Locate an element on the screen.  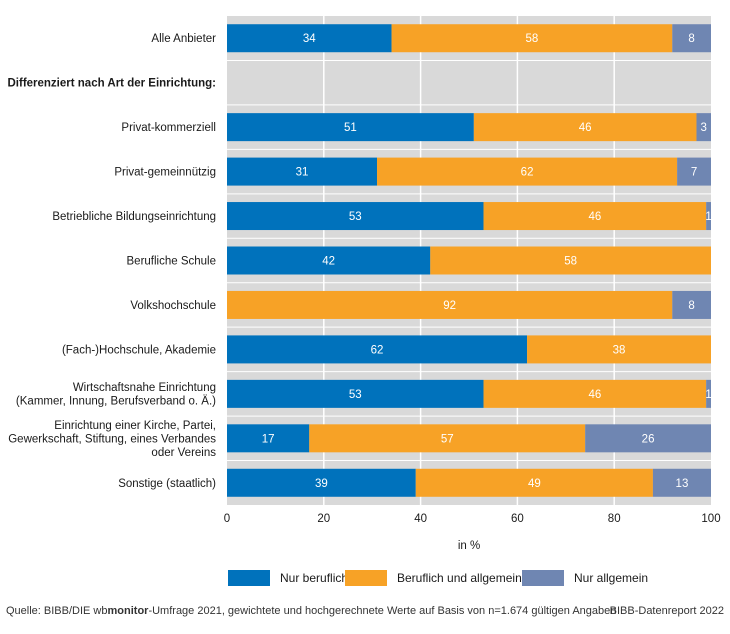
data-label: 34 is located at coordinates (309, 39).